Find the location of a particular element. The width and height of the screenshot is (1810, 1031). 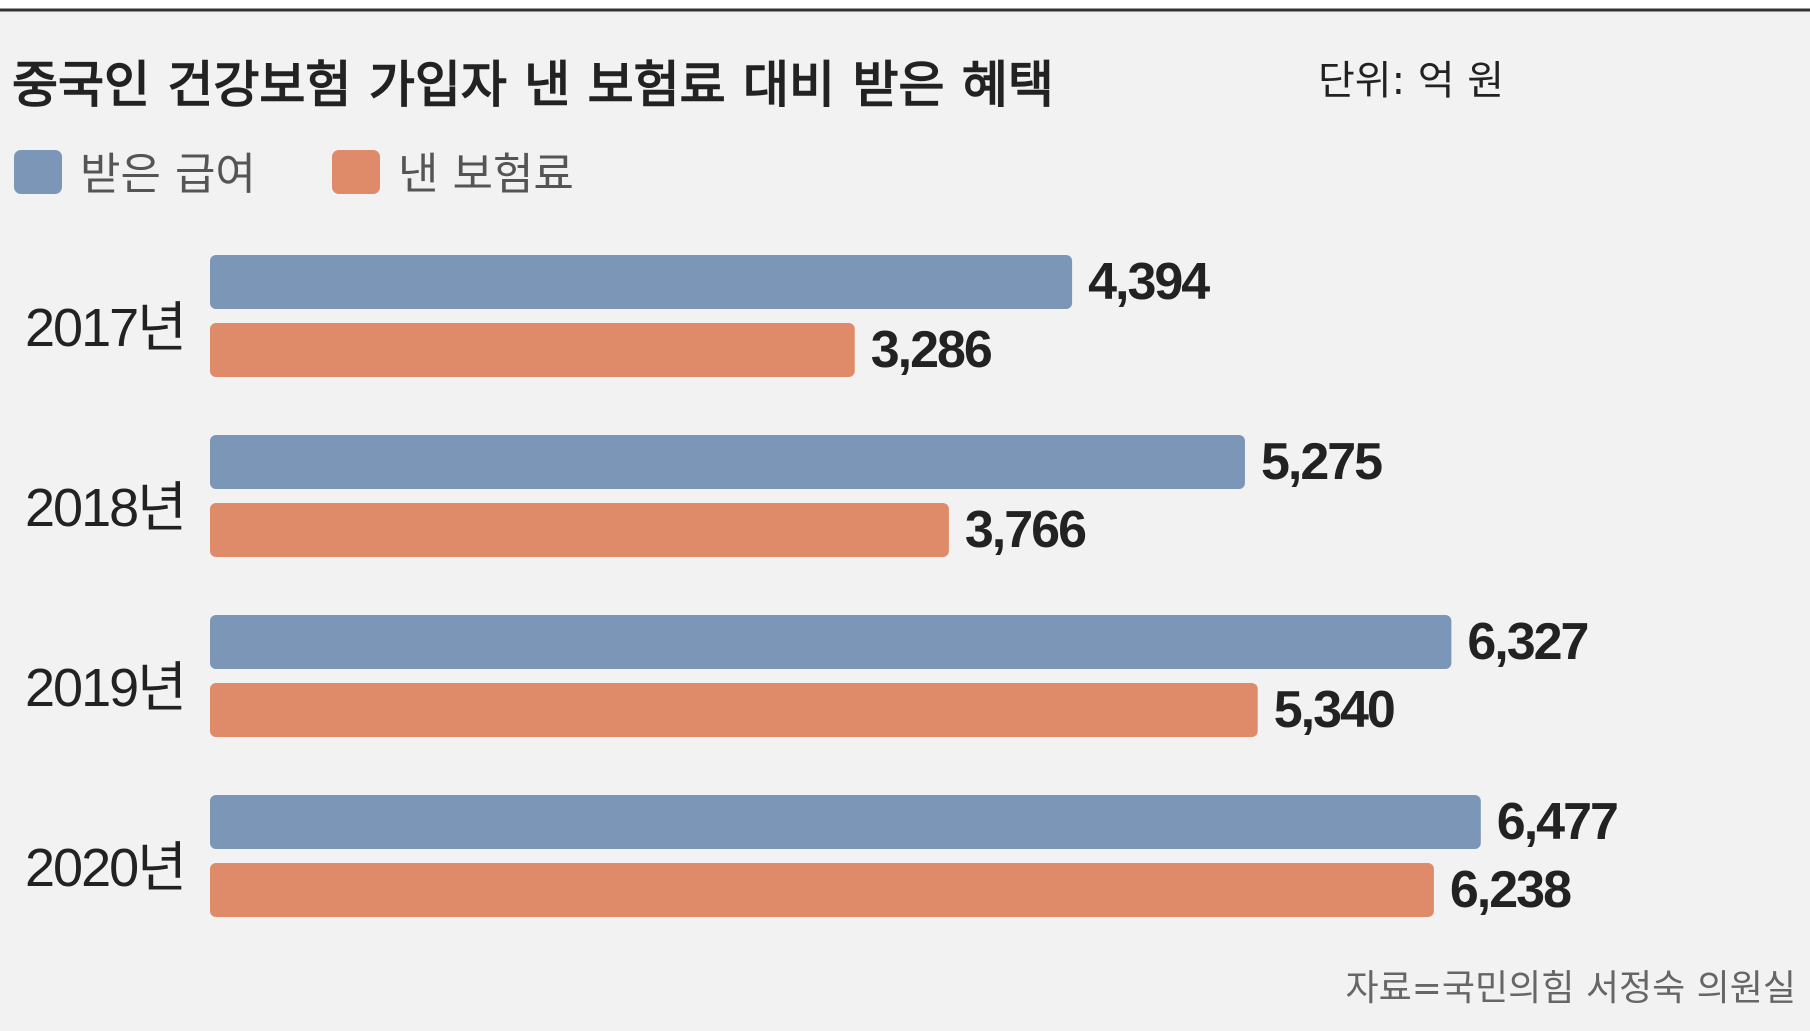

legend-label-premiums: 낸 보험료 is located at coordinates (486, 174).